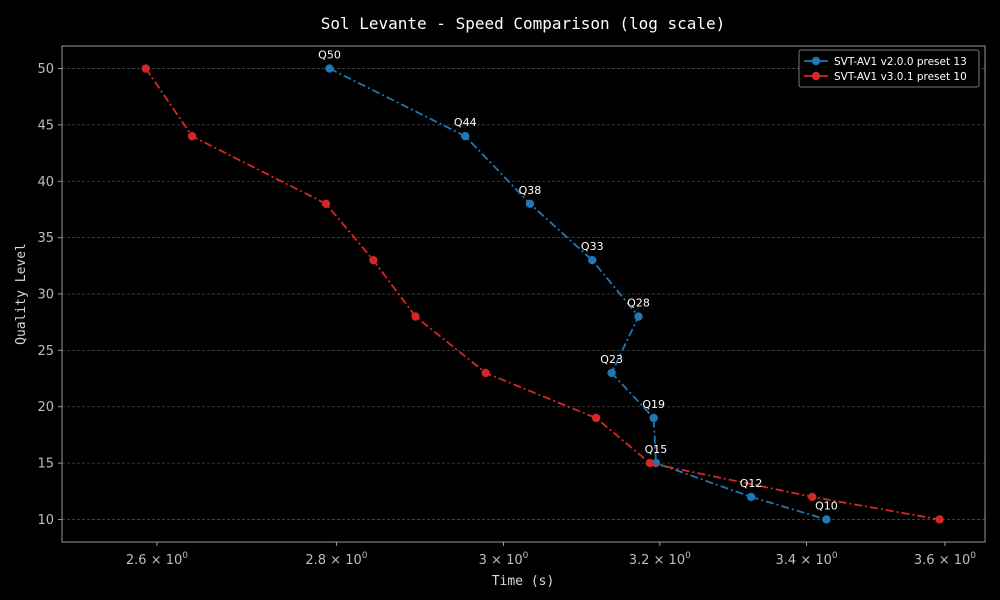 The image size is (1000, 600). What do you see at coordinates (45, 464) in the screenshot?
I see `y-tick-label: 15` at bounding box center [45, 464].